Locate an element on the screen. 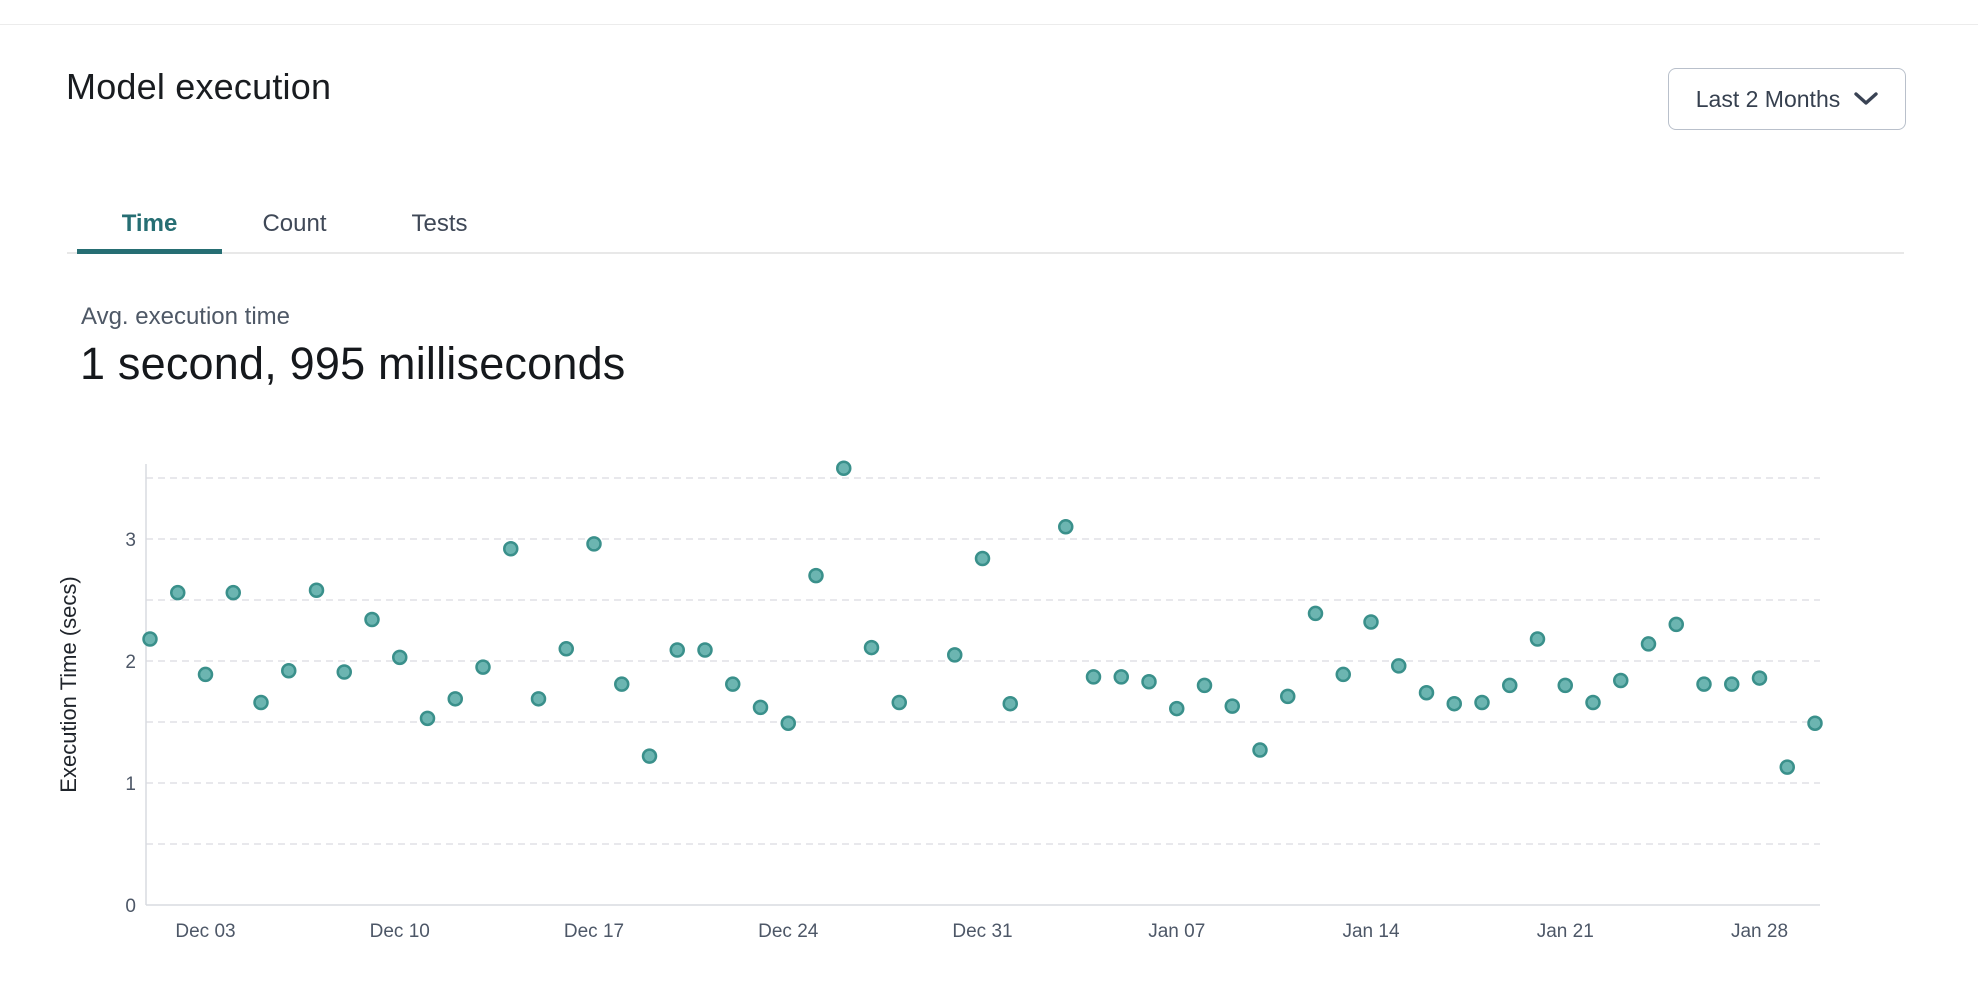 This screenshot has width=1978, height=1000. x-tick-label: Dec 24 is located at coordinates (788, 931).